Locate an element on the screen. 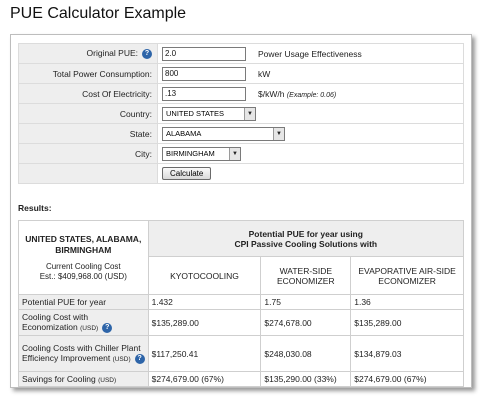 This screenshot has height=403, width=490. form-row-country: Country: UNITED STATES ▼ is located at coordinates (241, 113).